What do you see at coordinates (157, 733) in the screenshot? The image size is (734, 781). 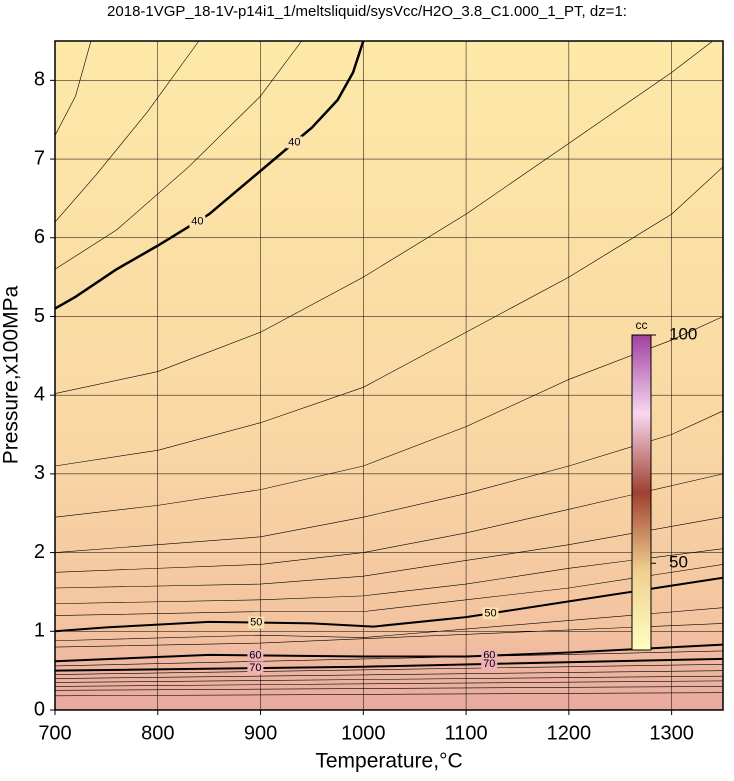 I see `x-tick-label: 800` at bounding box center [157, 733].